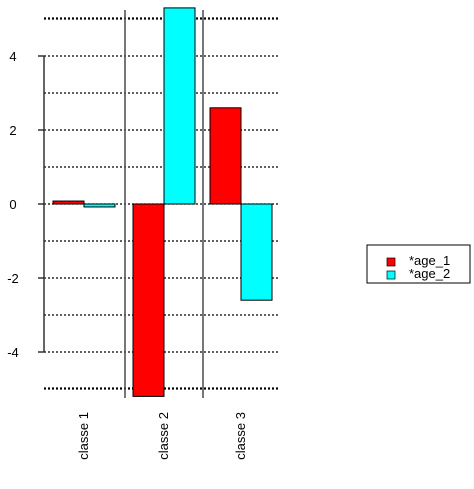 This screenshot has width=474, height=489. I want to click on category-labels: classe 1 classe 2 classe 3, so click(162, 436).